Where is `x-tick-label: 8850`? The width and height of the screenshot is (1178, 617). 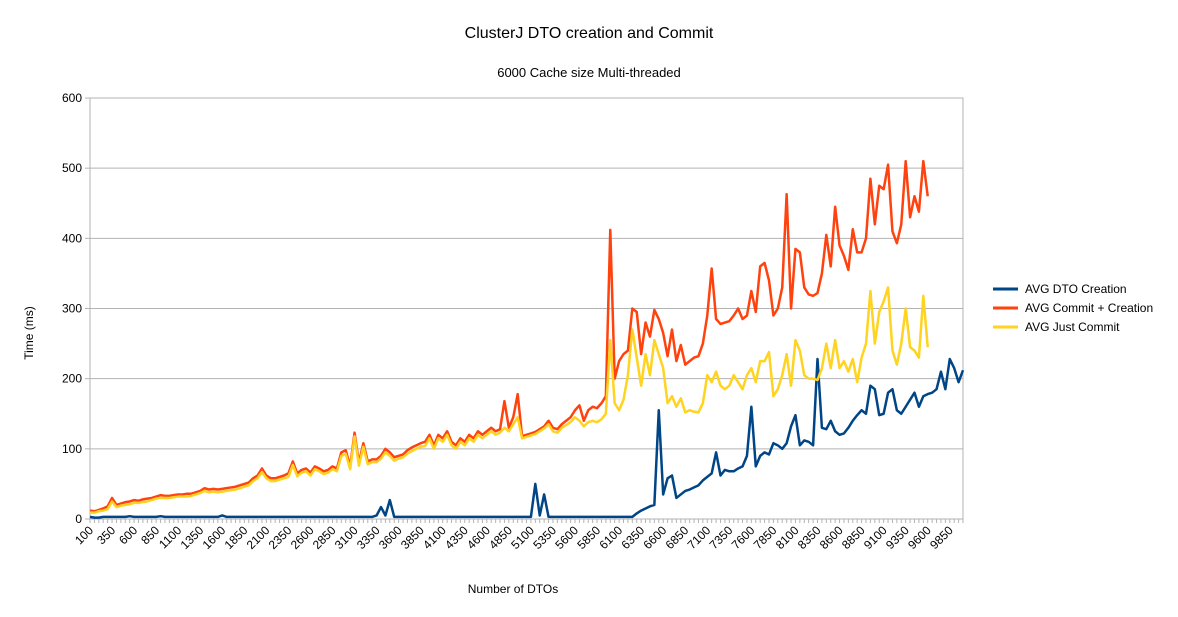
x-tick-label: 8850 is located at coordinates (853, 537).